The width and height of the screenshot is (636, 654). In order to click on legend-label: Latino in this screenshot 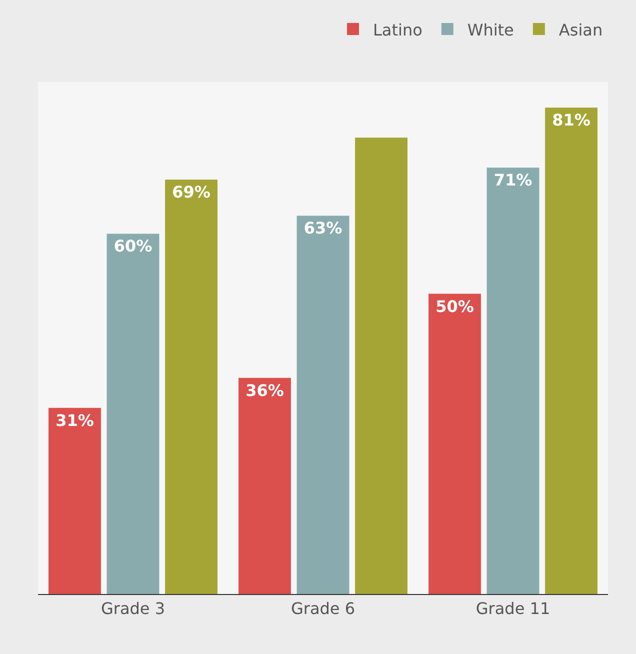, I will do `click(397, 30)`.